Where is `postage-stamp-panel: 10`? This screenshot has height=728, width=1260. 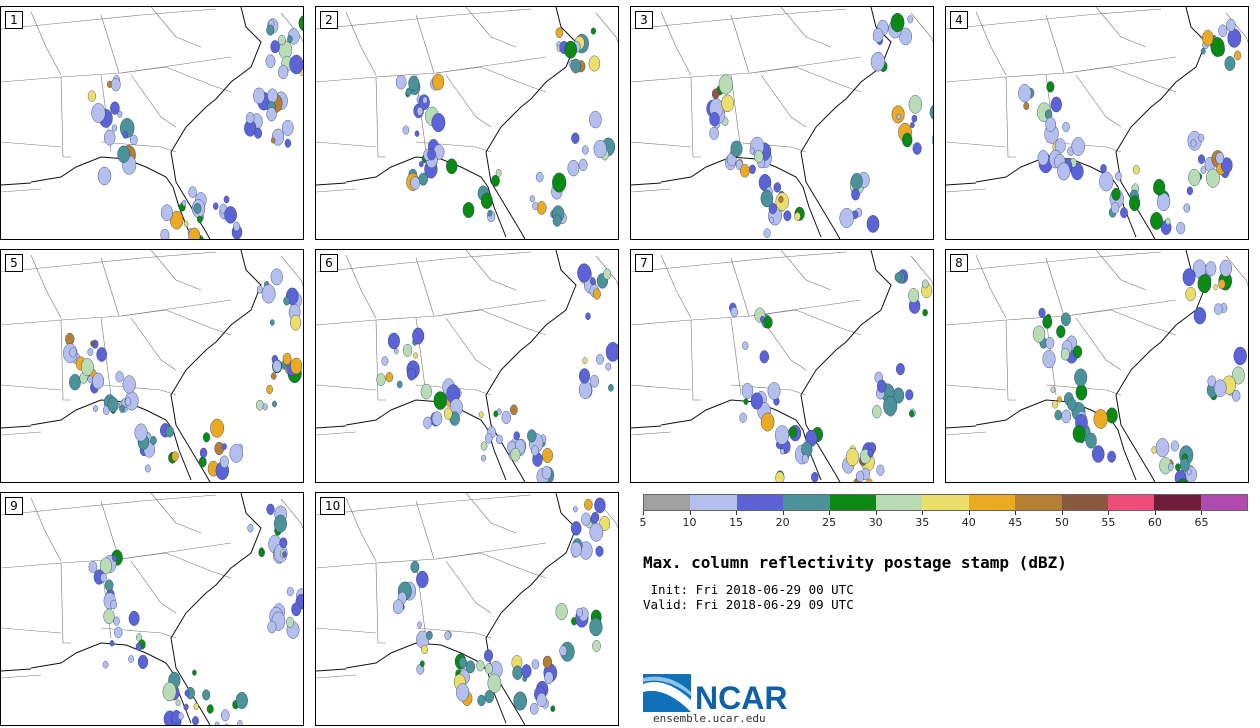
postage-stamp-panel: 10 is located at coordinates (467, 609).